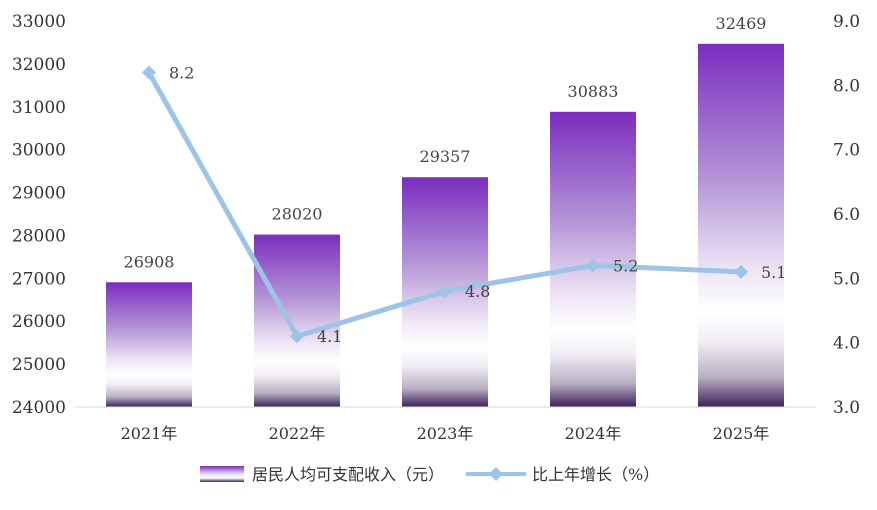  I want to click on left-axis-tick-label: 28000, so click(39, 236).